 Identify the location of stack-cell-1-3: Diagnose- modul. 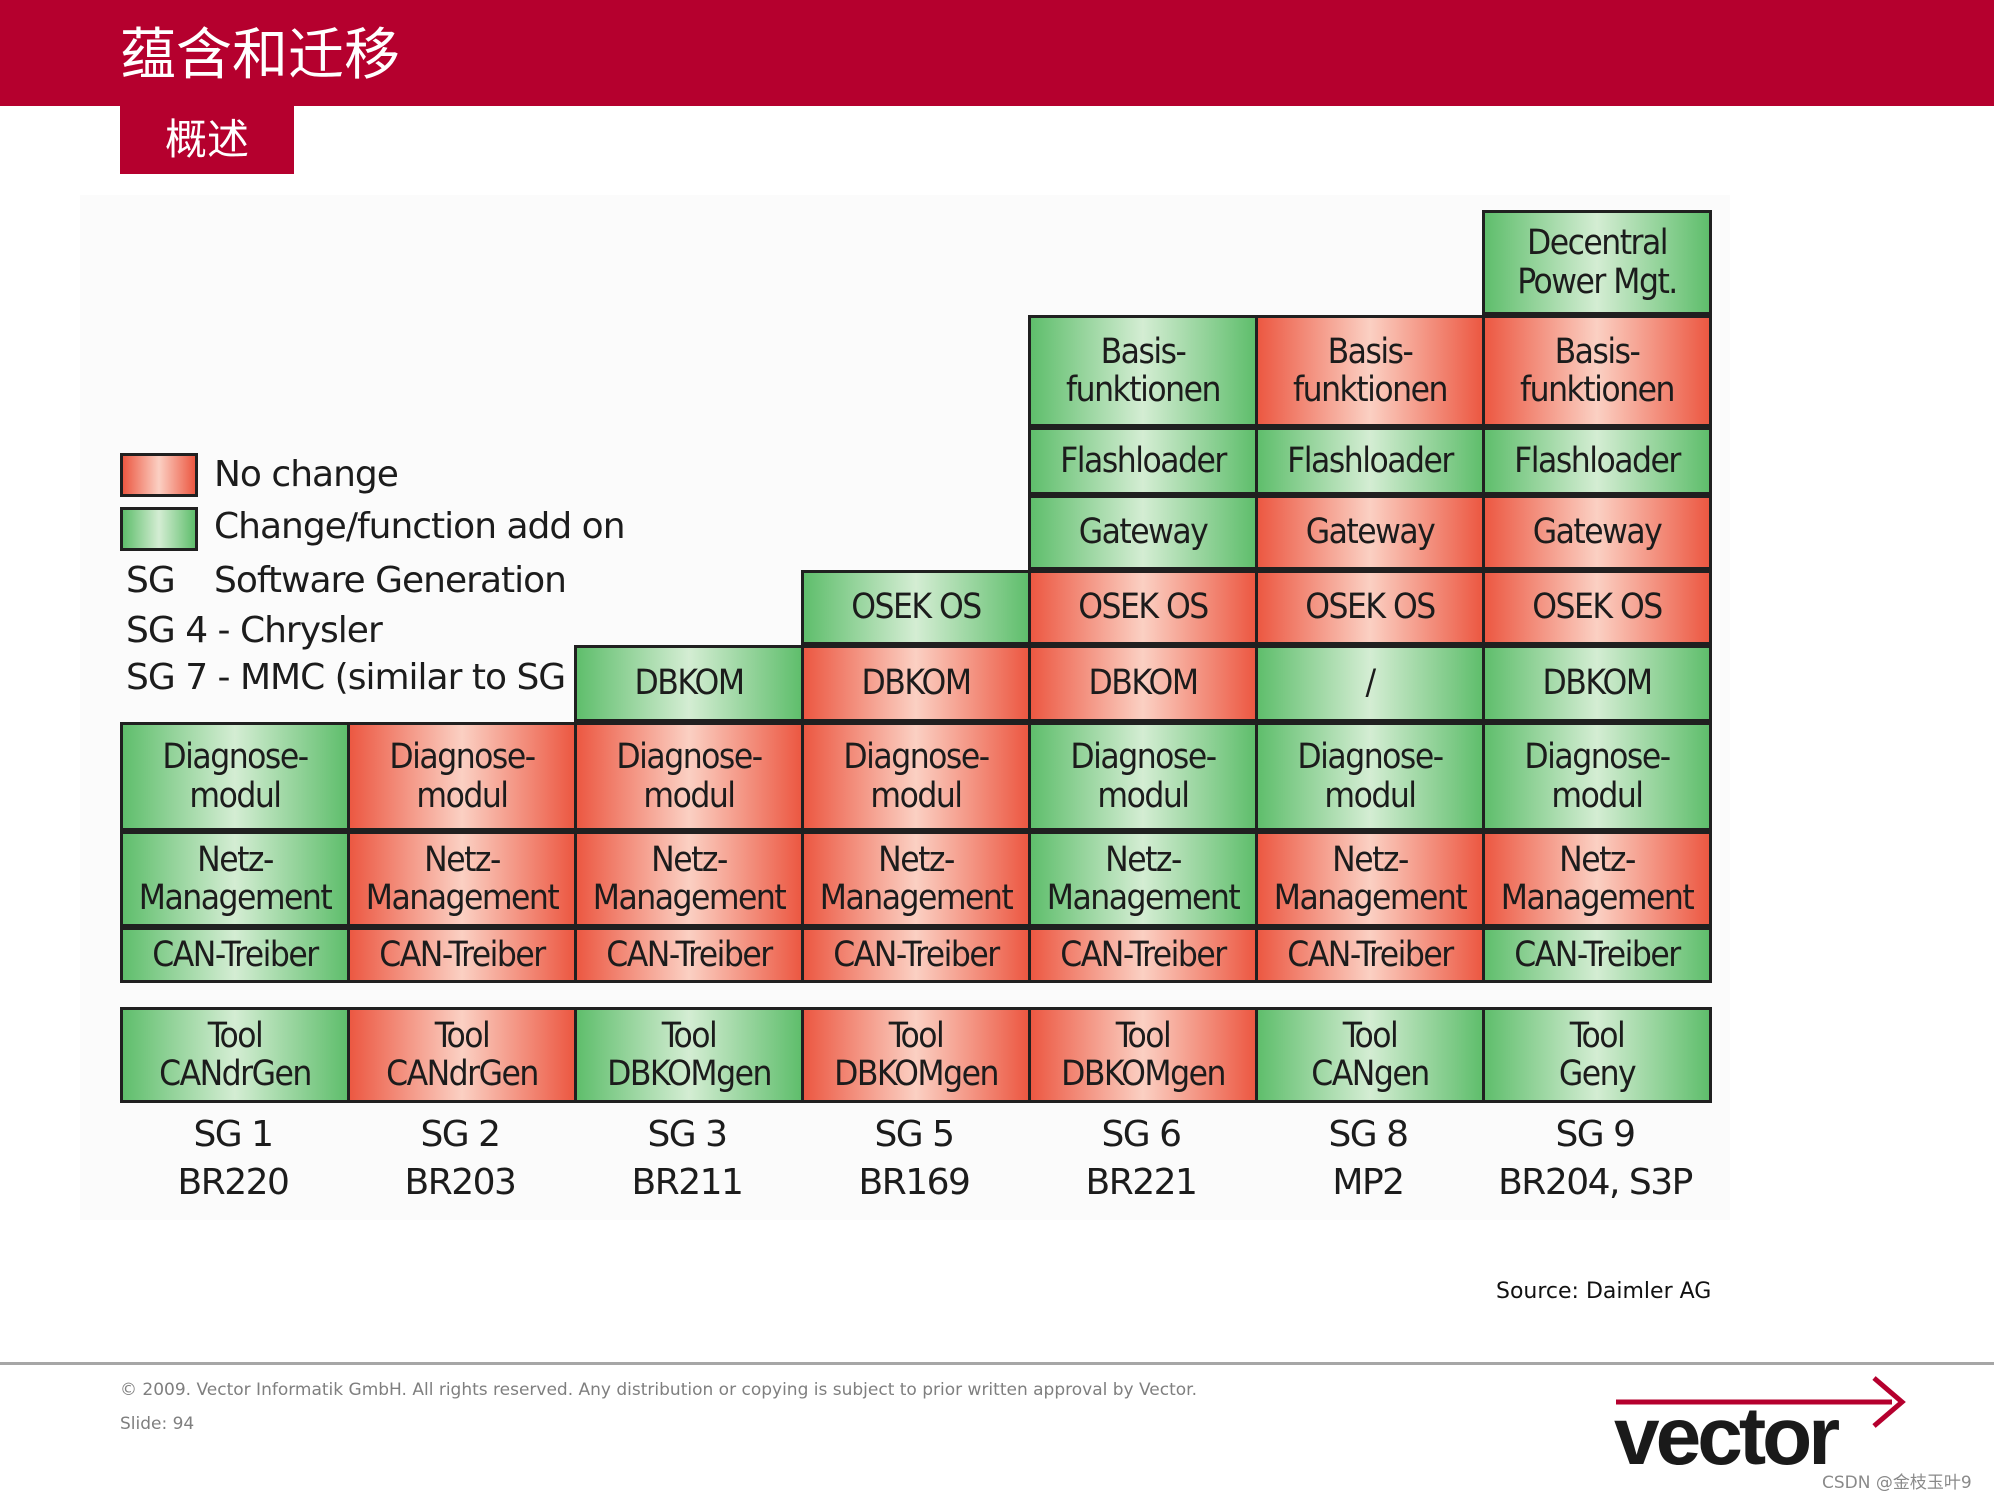
(235, 776).